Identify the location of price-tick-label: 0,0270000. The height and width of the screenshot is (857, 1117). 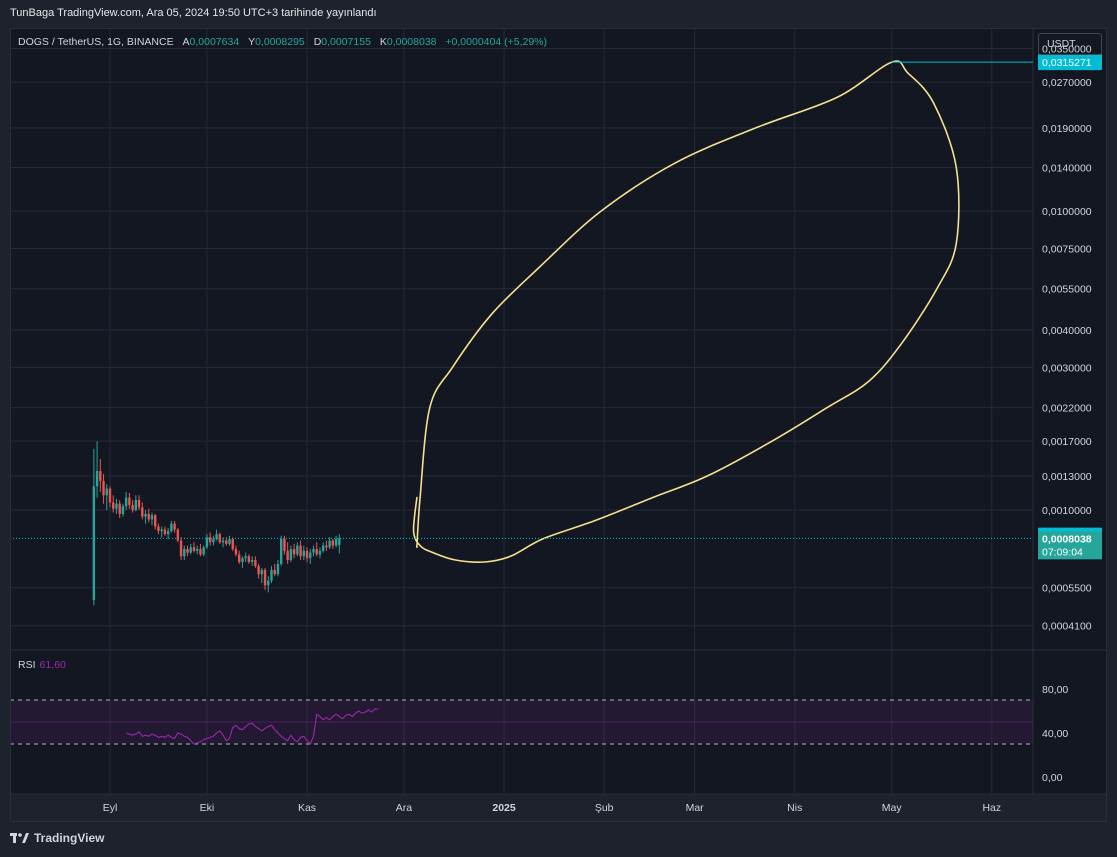
(1067, 83).